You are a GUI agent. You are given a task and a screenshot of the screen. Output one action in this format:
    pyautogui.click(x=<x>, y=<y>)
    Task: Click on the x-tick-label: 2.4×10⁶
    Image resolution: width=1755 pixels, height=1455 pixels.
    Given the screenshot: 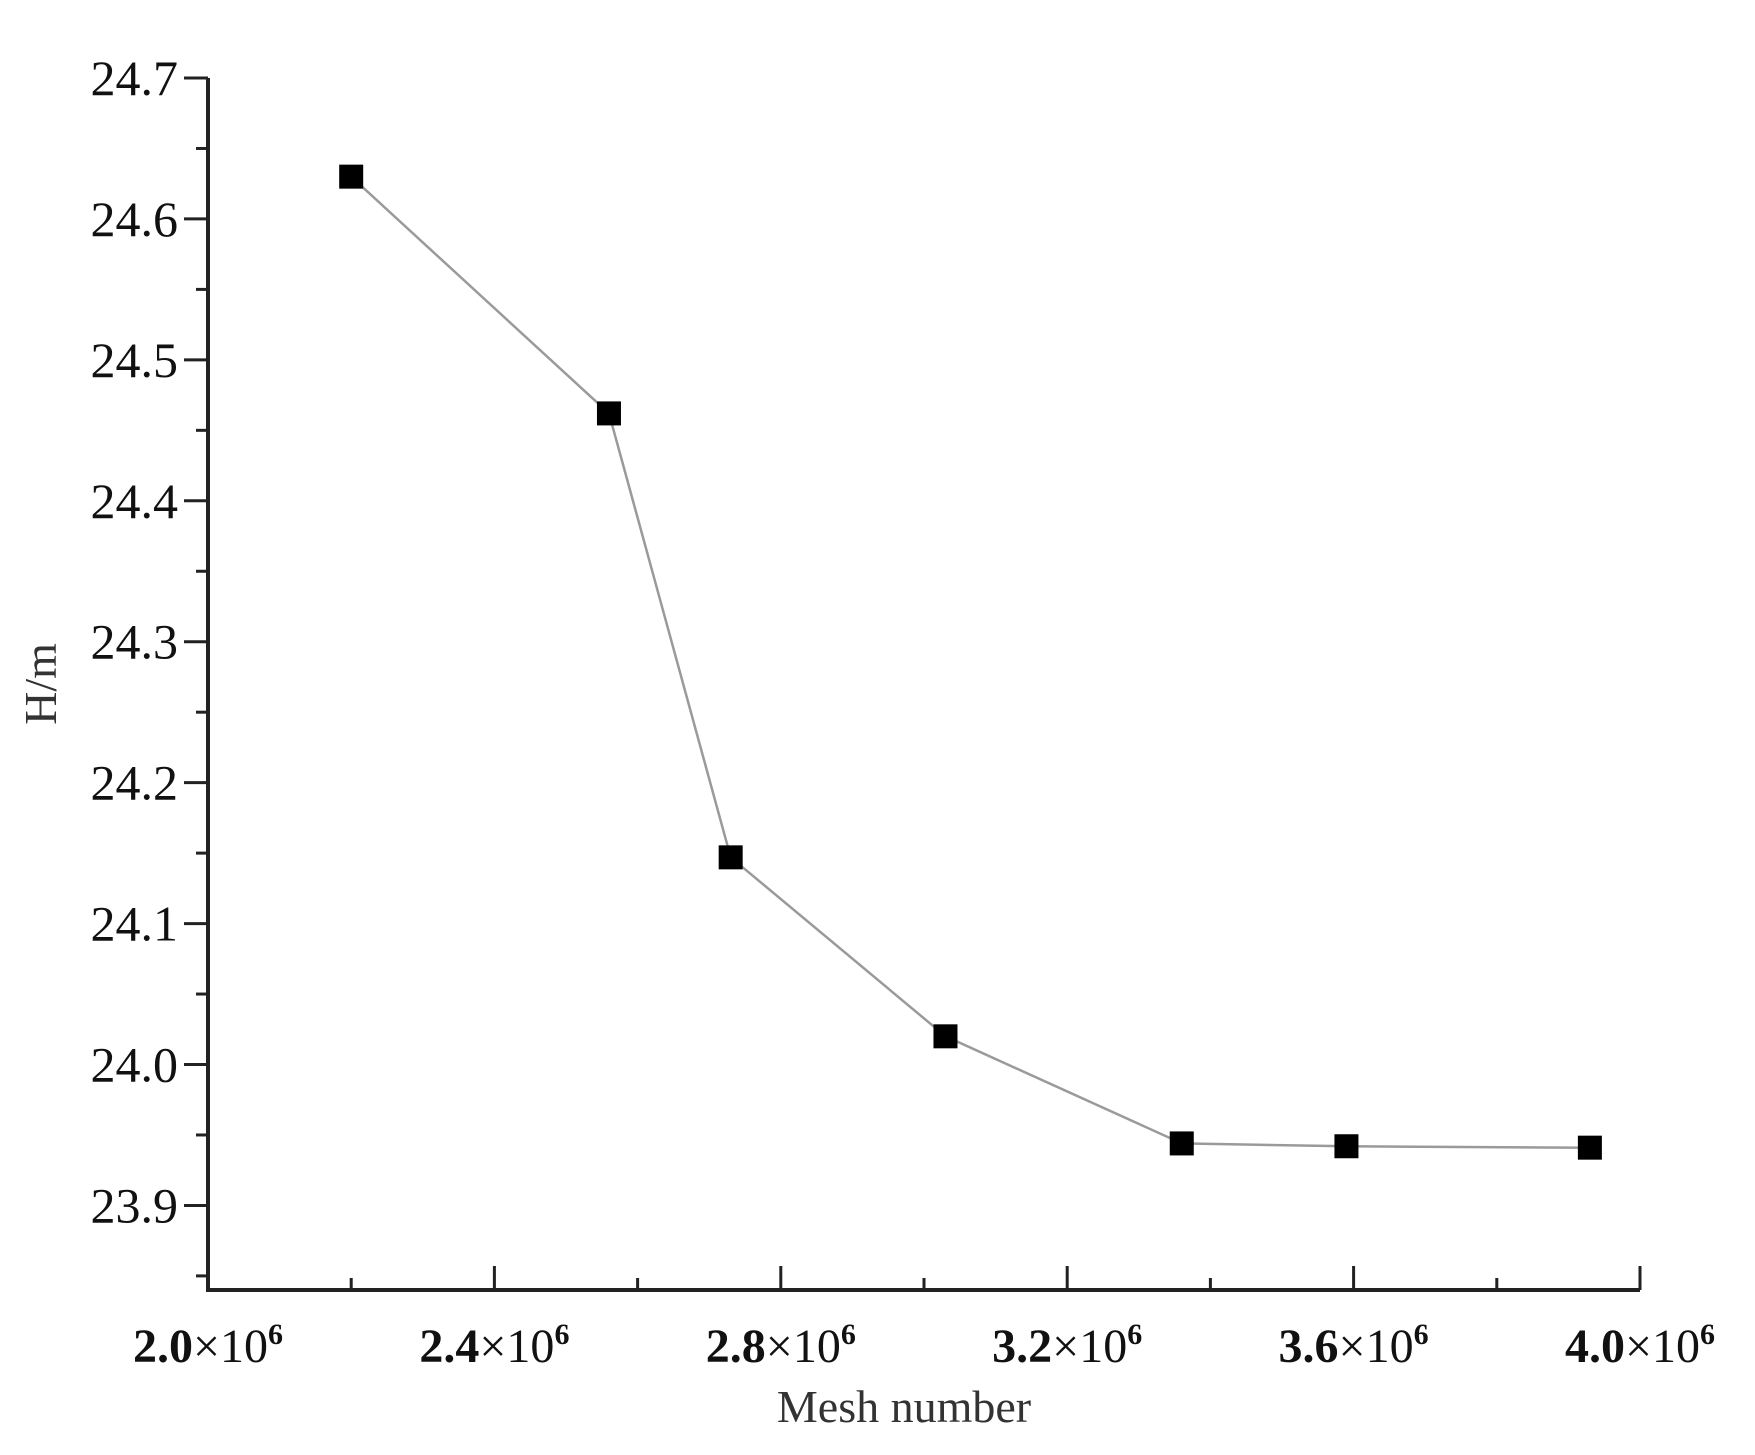 What is the action you would take?
    pyautogui.click(x=494, y=1345)
    